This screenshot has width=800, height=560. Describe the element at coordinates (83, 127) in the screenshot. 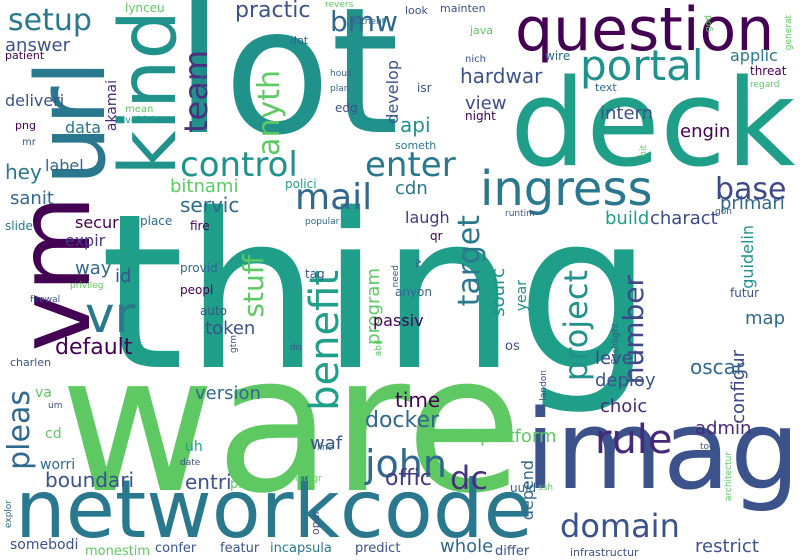

I see `cloud-word: data` at that location.